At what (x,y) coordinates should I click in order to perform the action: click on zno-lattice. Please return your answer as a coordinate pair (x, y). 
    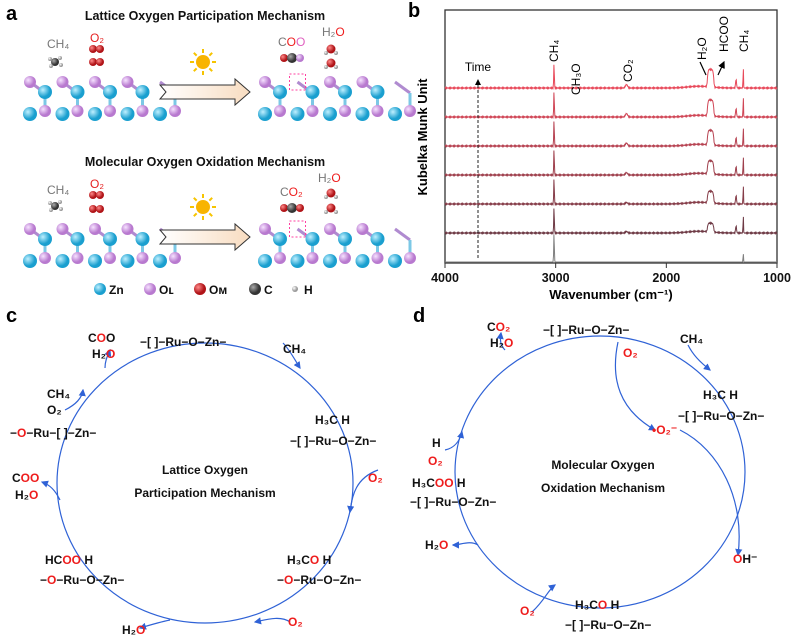
    Looking at the image, I should click on (337, 244).